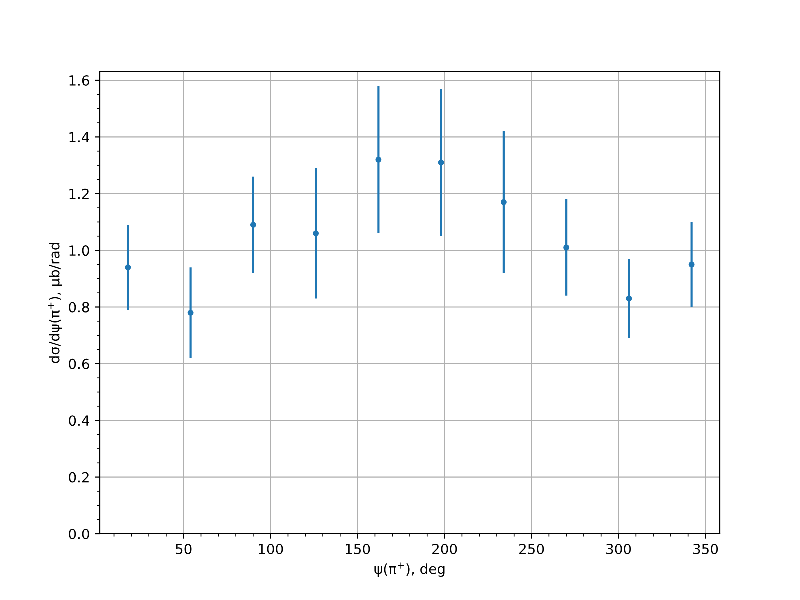 The image size is (800, 600). What do you see at coordinates (409, 570) in the screenshot?
I see `x-axis-title: ψ(π$^{+}$), deg` at bounding box center [409, 570].